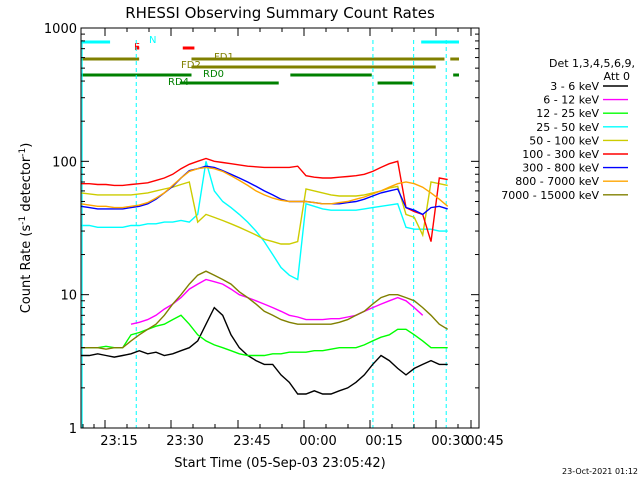 The height and width of the screenshot is (480, 640). Describe the element at coordinates (600, 471) in the screenshot. I see `timestamp: 23-Oct-2021 01:12` at that location.